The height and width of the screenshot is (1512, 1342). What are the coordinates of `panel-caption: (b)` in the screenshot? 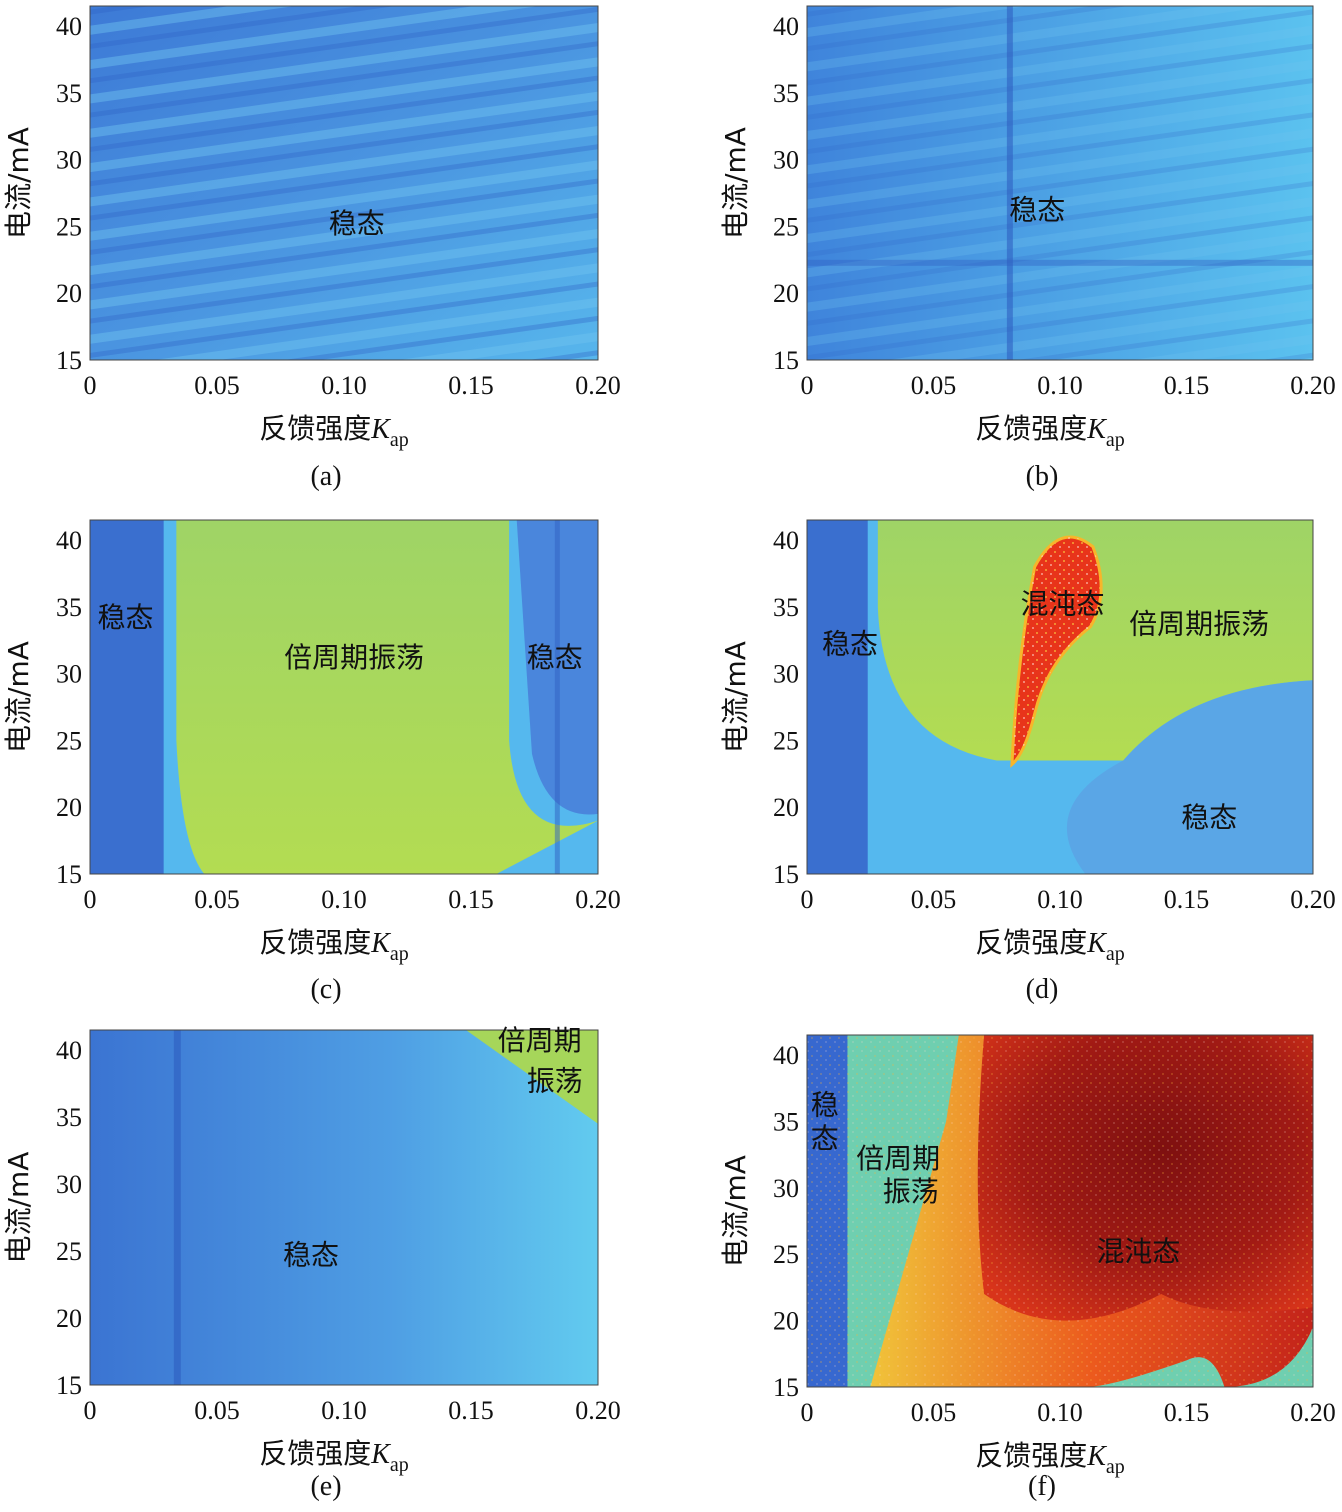 It's located at (1042, 476).